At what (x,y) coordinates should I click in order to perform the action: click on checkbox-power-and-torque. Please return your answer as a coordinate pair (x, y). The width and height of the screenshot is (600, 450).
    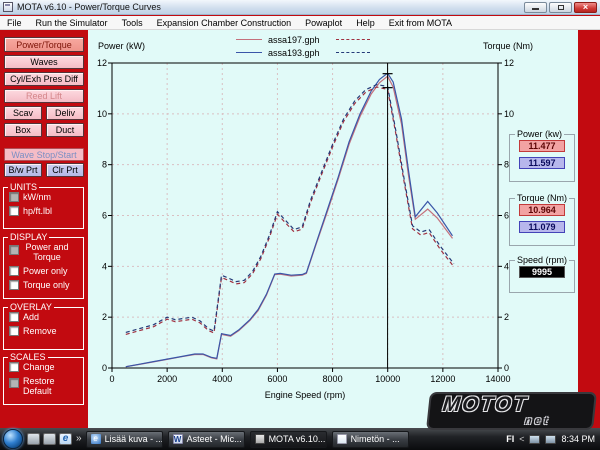
    Looking at the image, I should click on (14, 250).